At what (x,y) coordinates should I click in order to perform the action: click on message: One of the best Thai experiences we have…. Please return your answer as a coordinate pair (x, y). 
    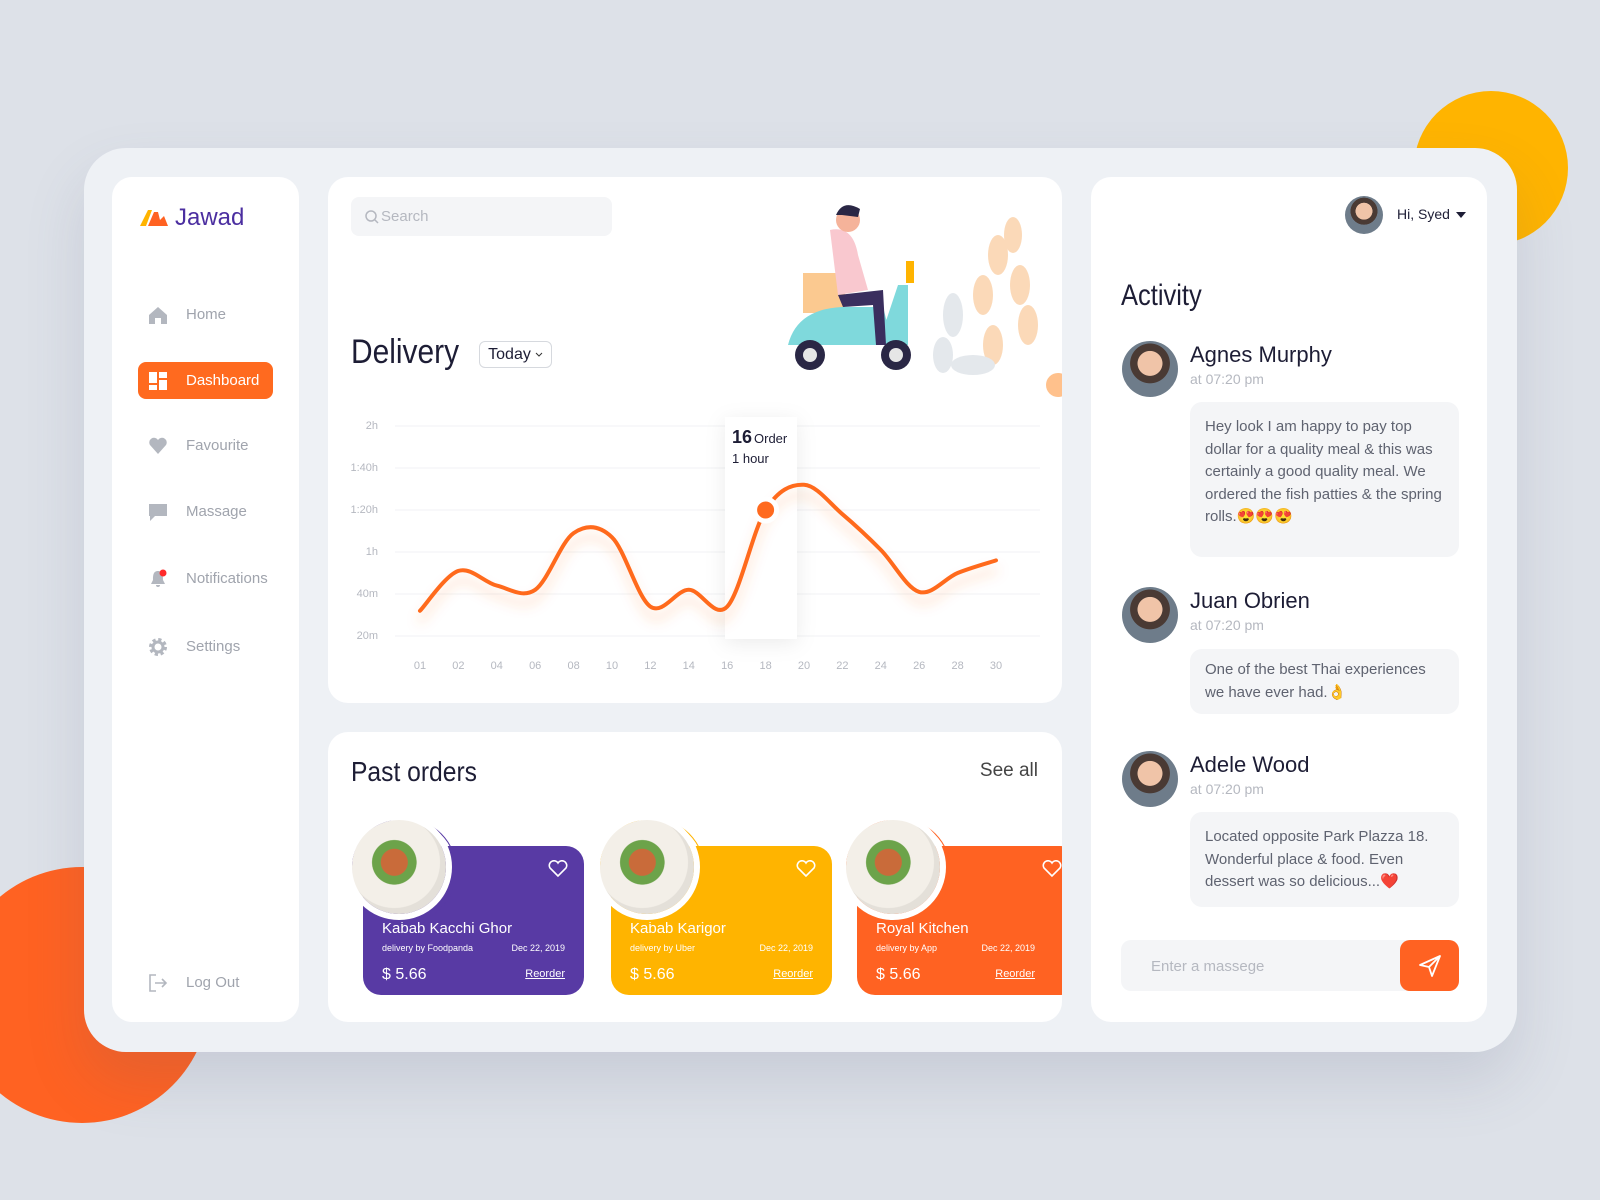
    Looking at the image, I should click on (1324, 681).